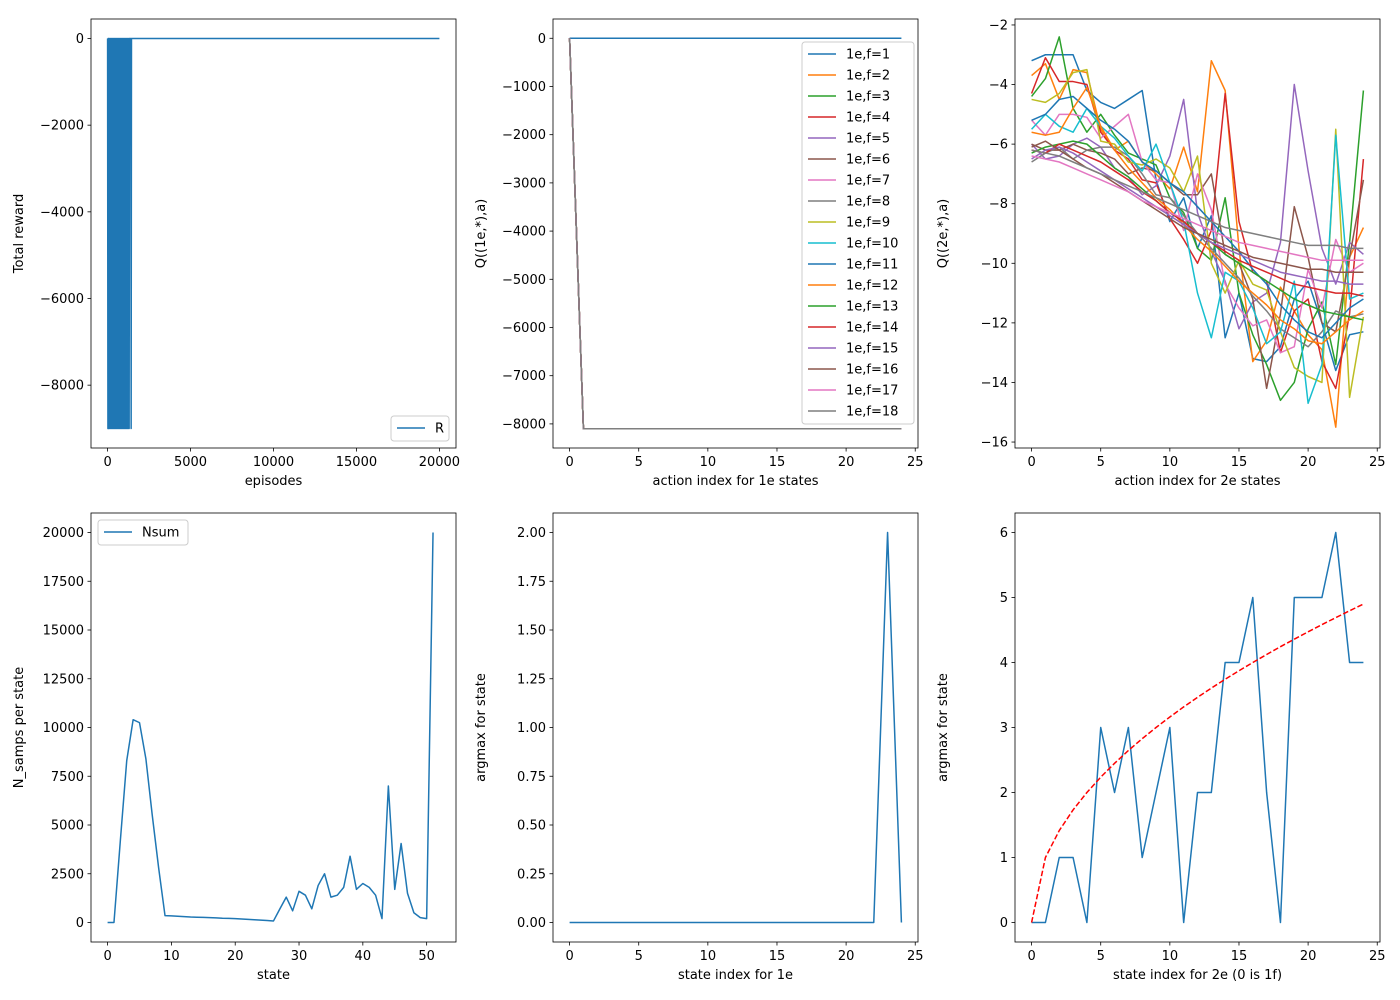 This screenshot has width=1400, height=1000. Describe the element at coordinates (524, 183) in the screenshot. I see `y-tick-label: −3000` at that location.